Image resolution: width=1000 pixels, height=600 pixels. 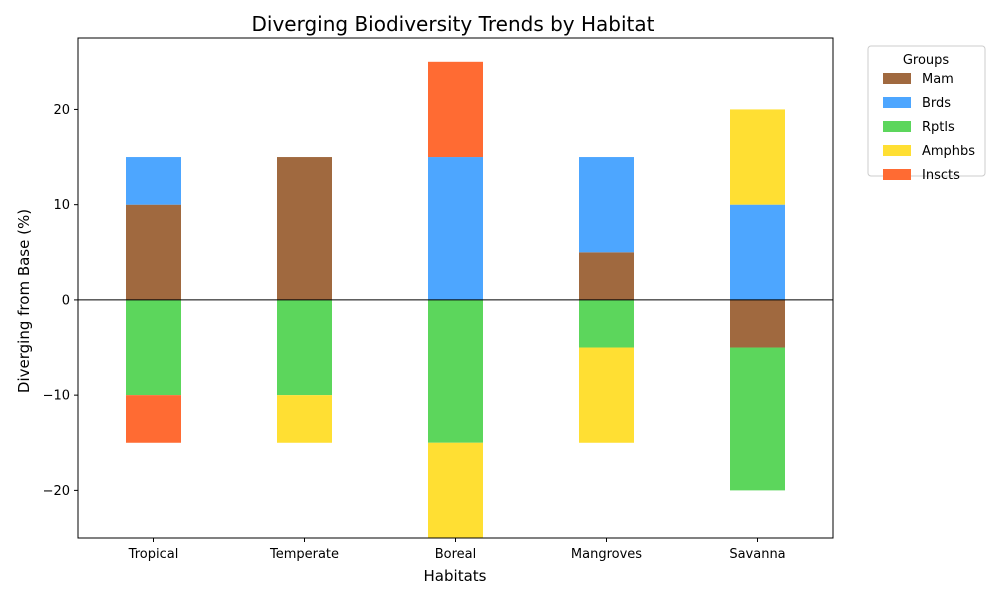 What do you see at coordinates (757, 554) in the screenshot?
I see `x-tick-label: Savanna` at bounding box center [757, 554].